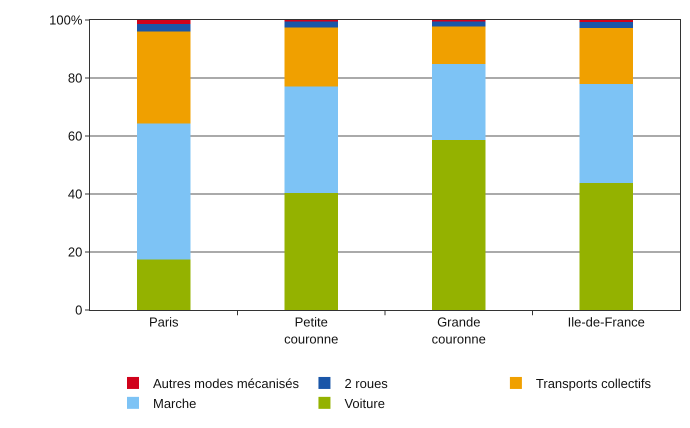  What do you see at coordinates (366, 384) in the screenshot?
I see `legend-label: 2 roues` at bounding box center [366, 384].